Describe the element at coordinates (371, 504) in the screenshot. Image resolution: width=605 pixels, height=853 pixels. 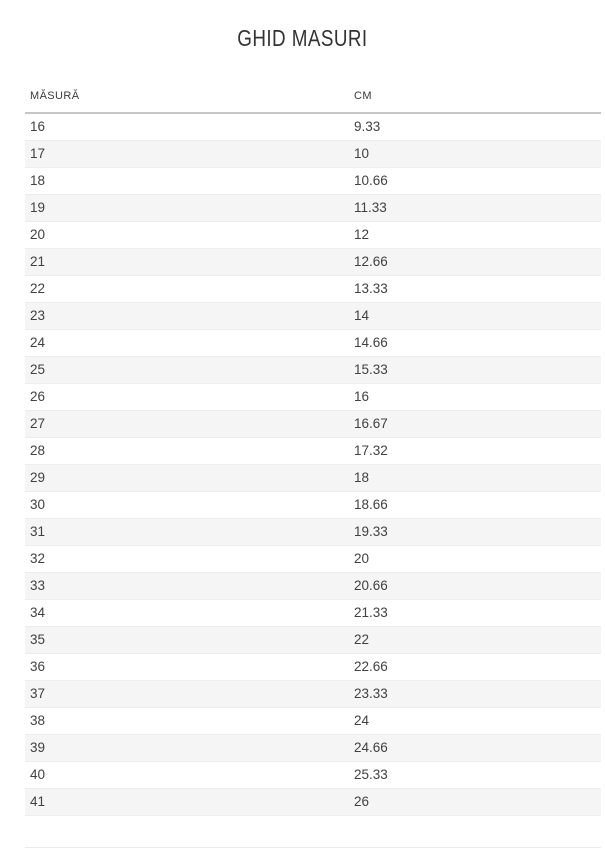
I see `cm-cell: 18.66` at that location.